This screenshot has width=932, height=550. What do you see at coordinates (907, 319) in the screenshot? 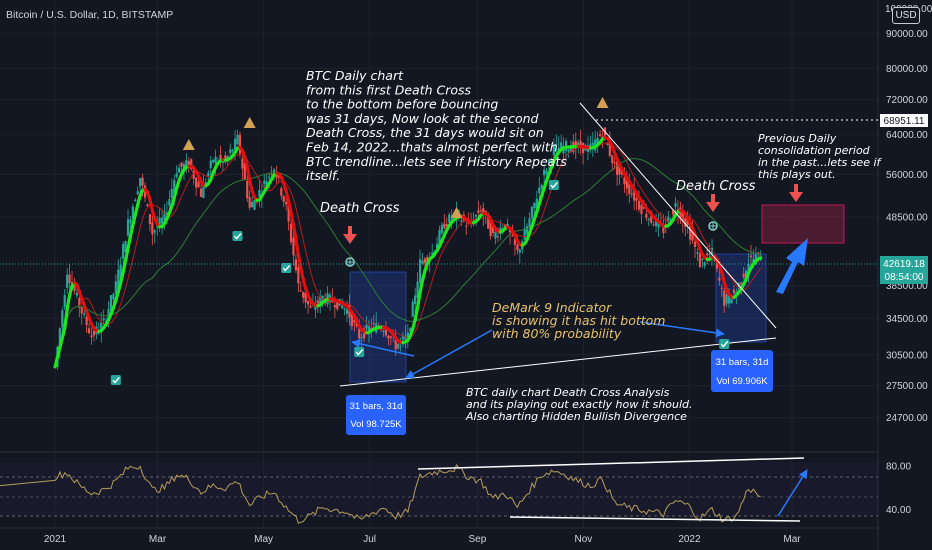
I see `price-tick-label: 34500.00` at bounding box center [907, 319].